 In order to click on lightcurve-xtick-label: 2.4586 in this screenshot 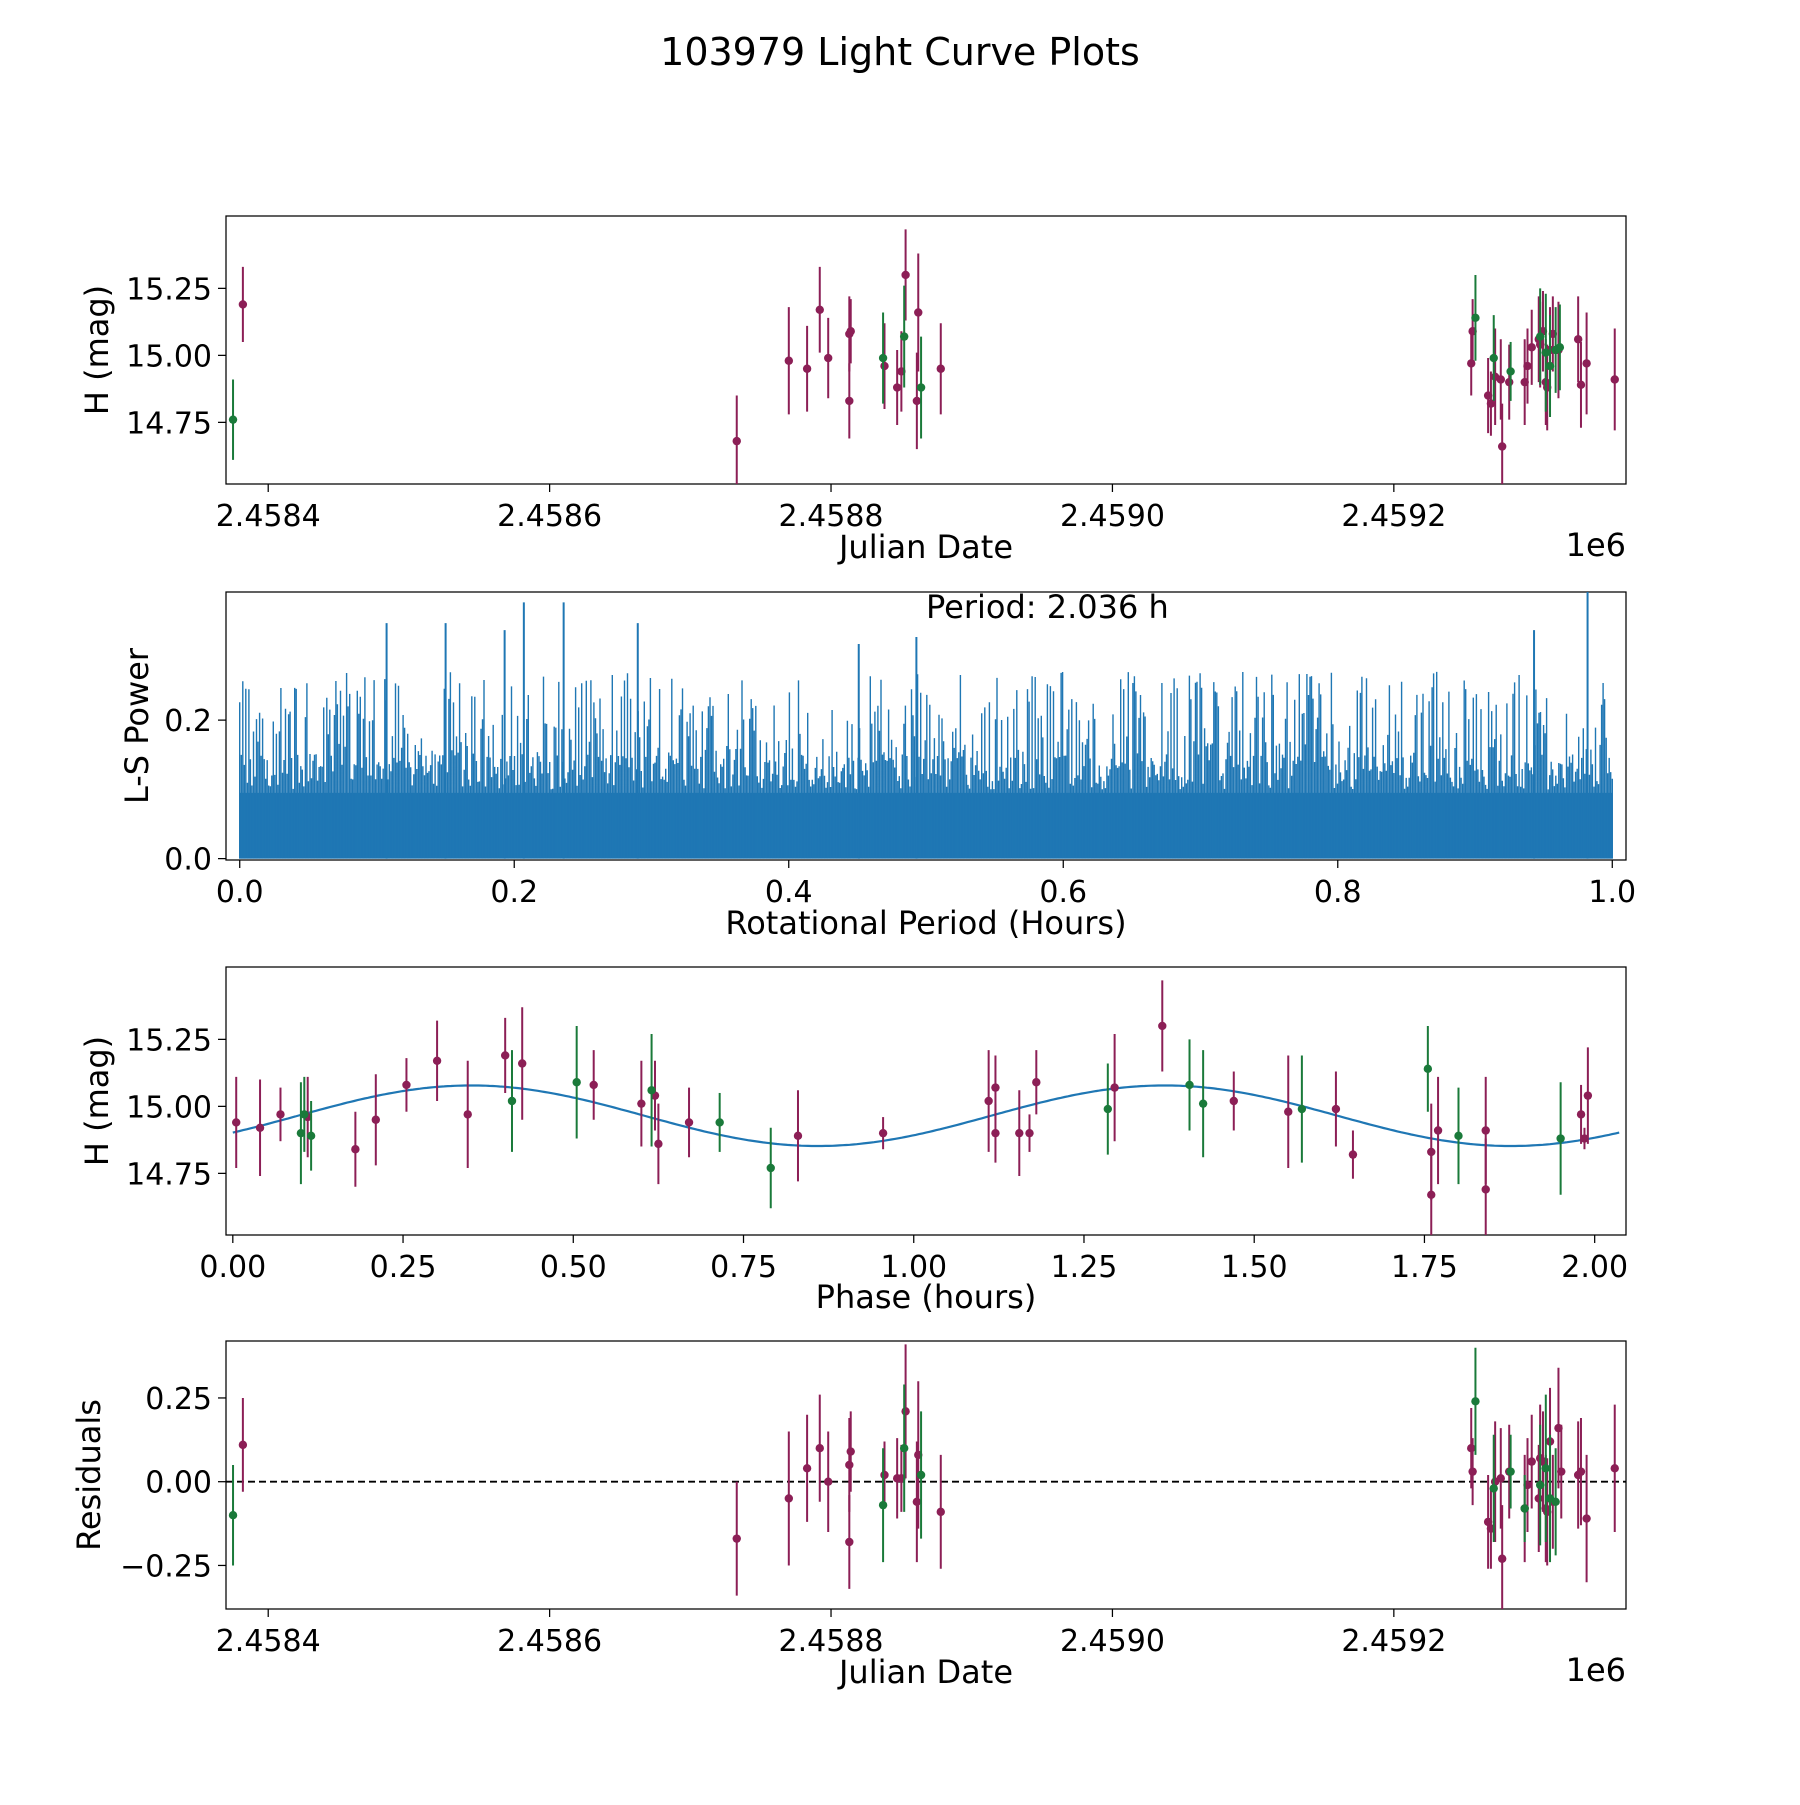, I will do `click(549, 516)`.